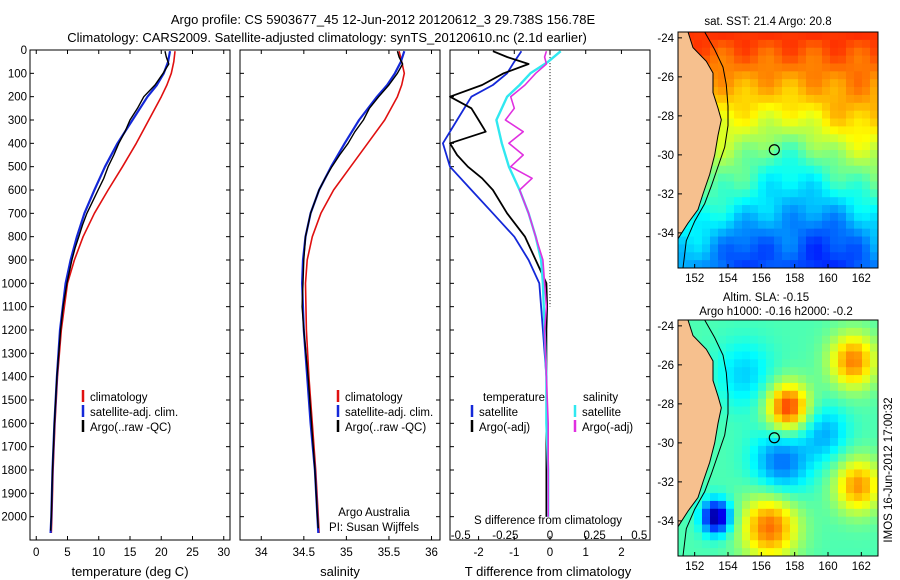 This screenshot has width=900, height=580. What do you see at coordinates (129, 571) in the screenshot?
I see `temperature-x-label: temperature (deg C)` at bounding box center [129, 571].